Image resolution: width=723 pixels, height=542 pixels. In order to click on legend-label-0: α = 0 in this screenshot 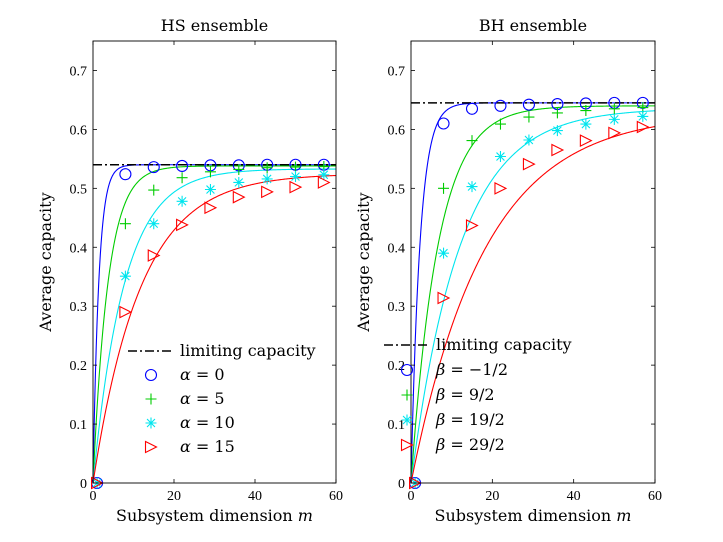, I will do `click(202, 374)`.